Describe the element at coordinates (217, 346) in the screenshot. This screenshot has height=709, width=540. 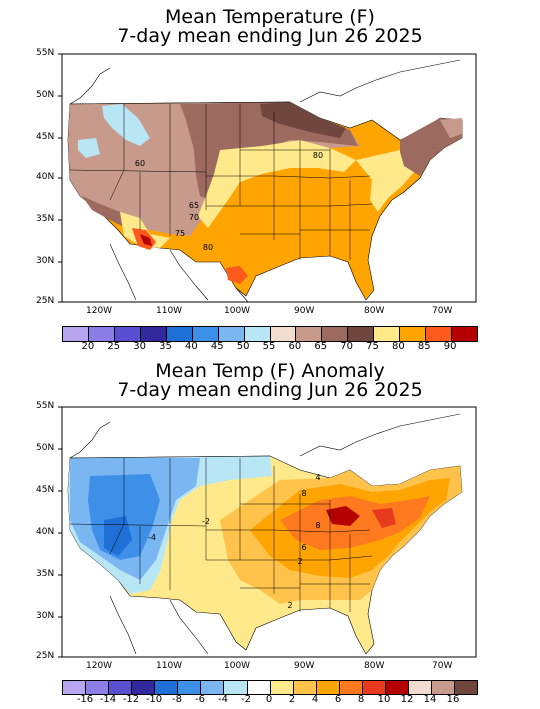
I see `legend-label: 45` at that location.